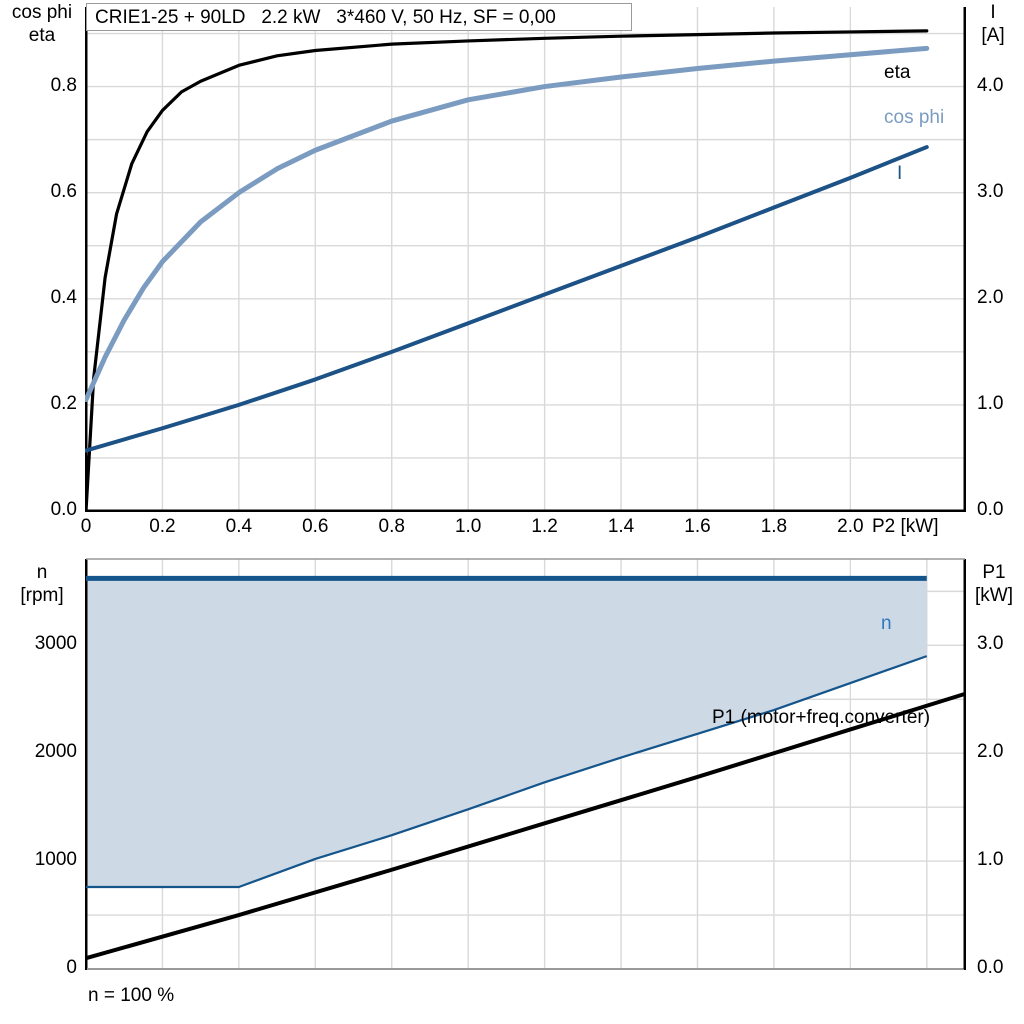 This screenshot has height=1024, width=1024. Describe the element at coordinates (63, 403) in the screenshot. I see `top-left-tick-0.2: 0.2` at that location.